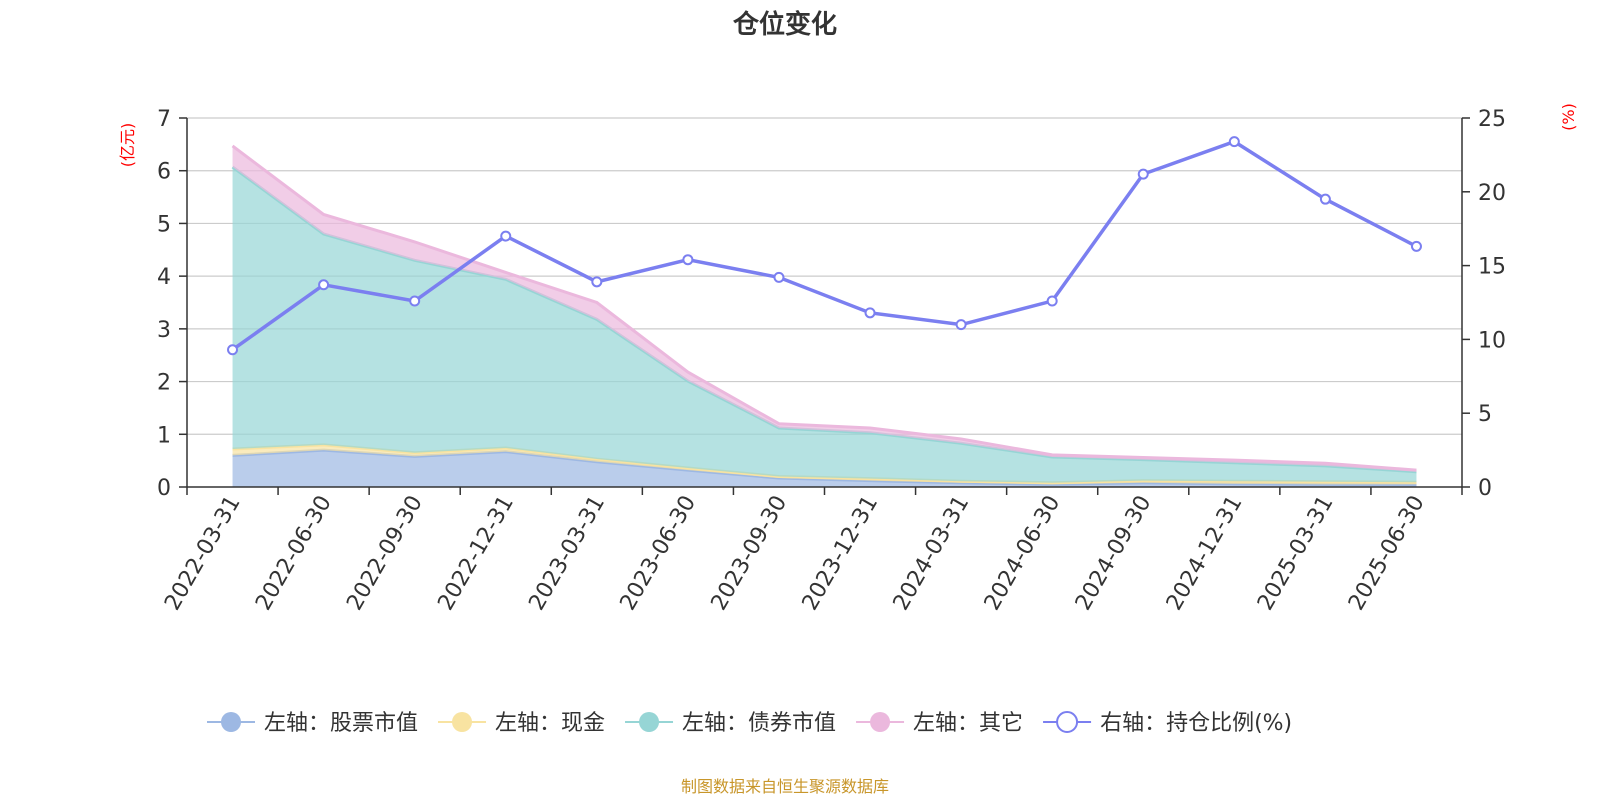  Describe the element at coordinates (164, 488) in the screenshot. I see `left-tick-label: 0` at that location.